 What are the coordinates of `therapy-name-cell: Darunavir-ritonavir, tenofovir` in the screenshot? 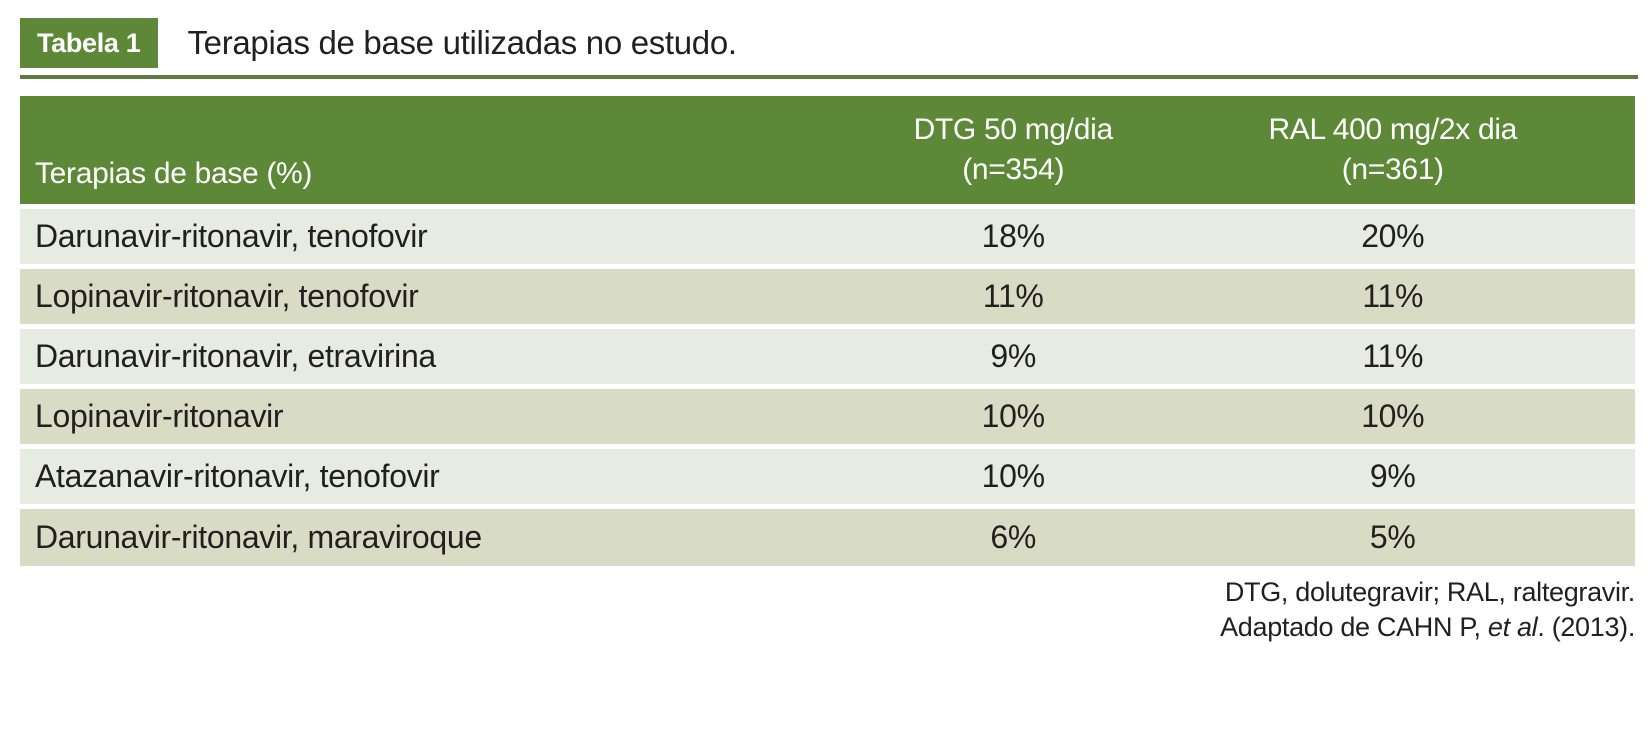 It's located at (231, 235).